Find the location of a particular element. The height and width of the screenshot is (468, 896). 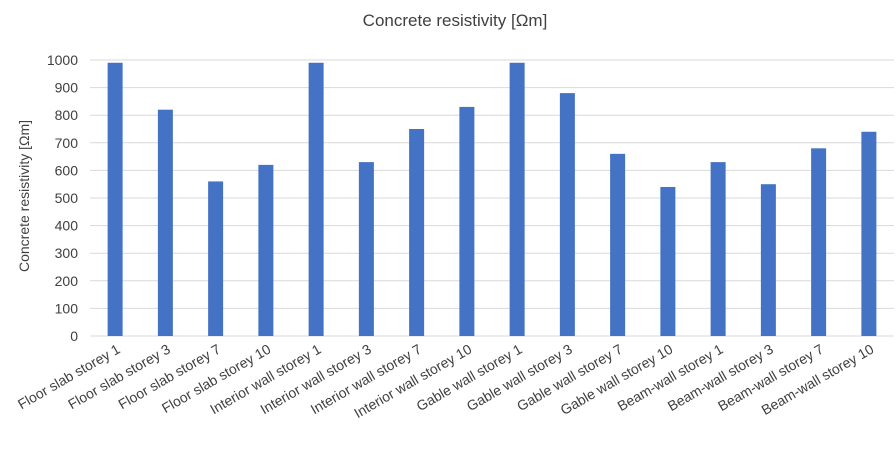

y-axis-title: Concrete resistivity [Ωm] is located at coordinates (24, 196).